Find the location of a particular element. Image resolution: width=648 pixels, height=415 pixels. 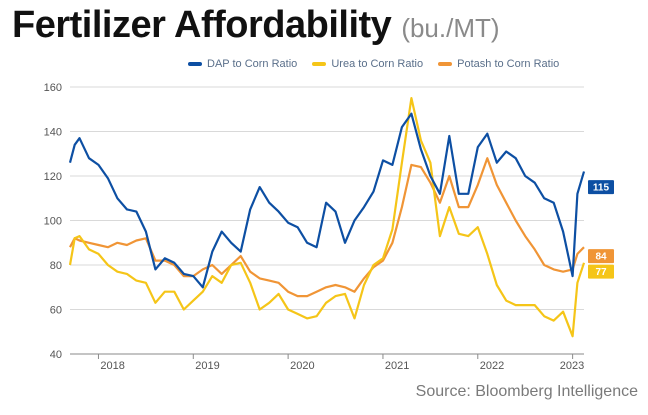

chart-subtitle: (bu./MT) is located at coordinates (450, 28).